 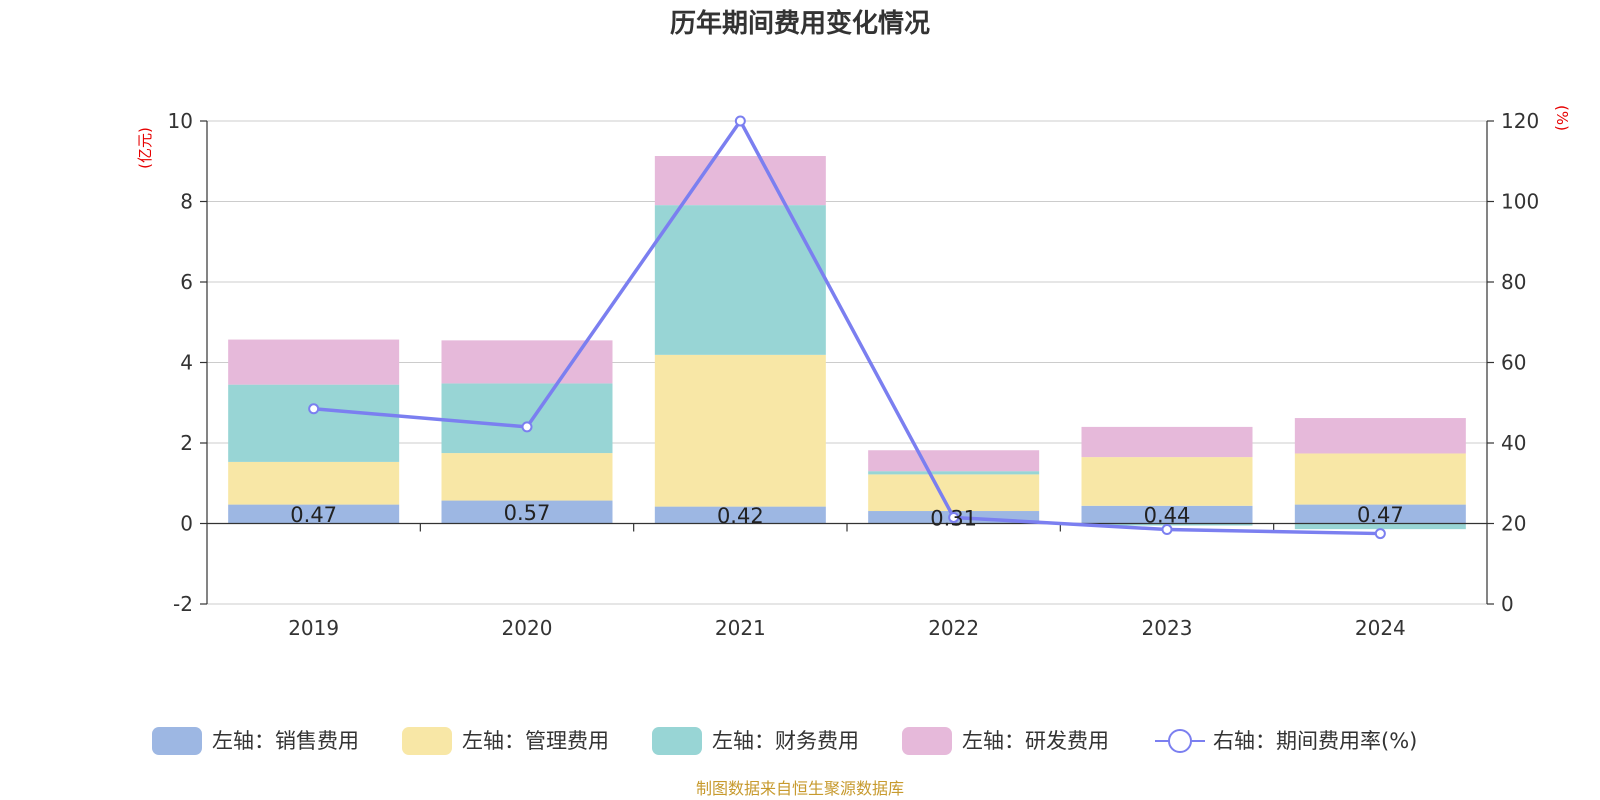 I want to click on left-tick-label: 4, so click(x=186, y=363).